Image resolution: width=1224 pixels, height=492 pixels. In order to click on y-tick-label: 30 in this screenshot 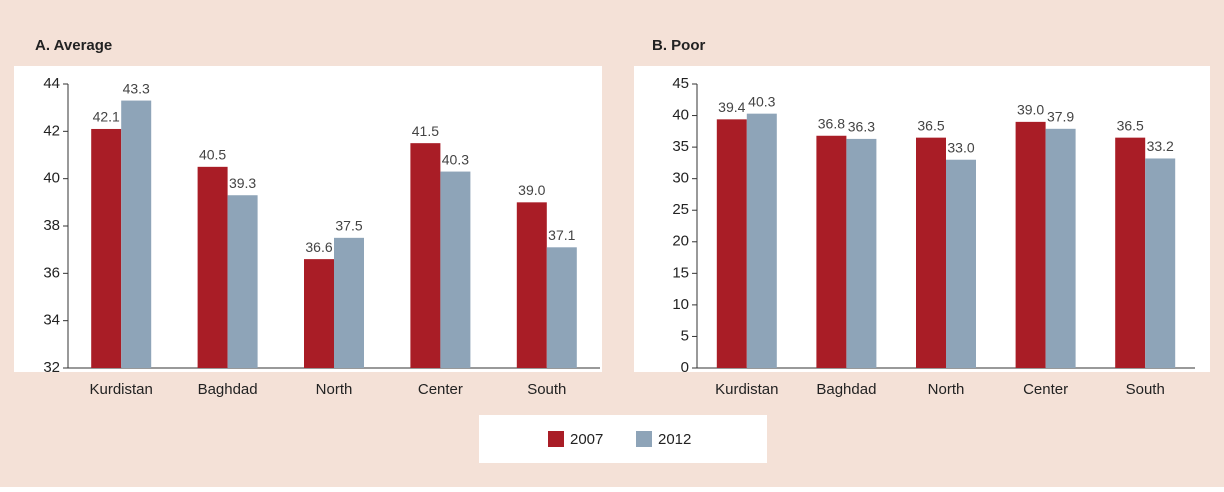, I will do `click(680, 178)`.